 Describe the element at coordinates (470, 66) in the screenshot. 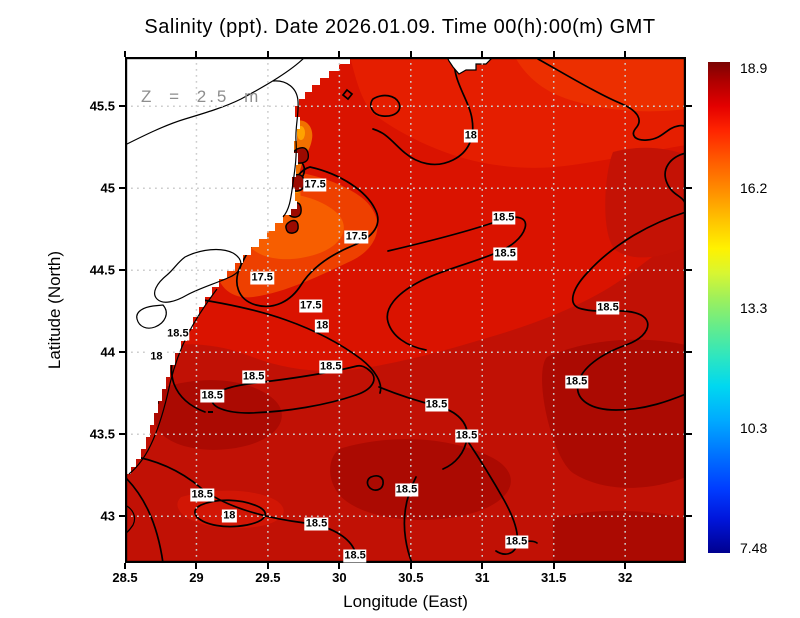

I see `land-notch` at that location.